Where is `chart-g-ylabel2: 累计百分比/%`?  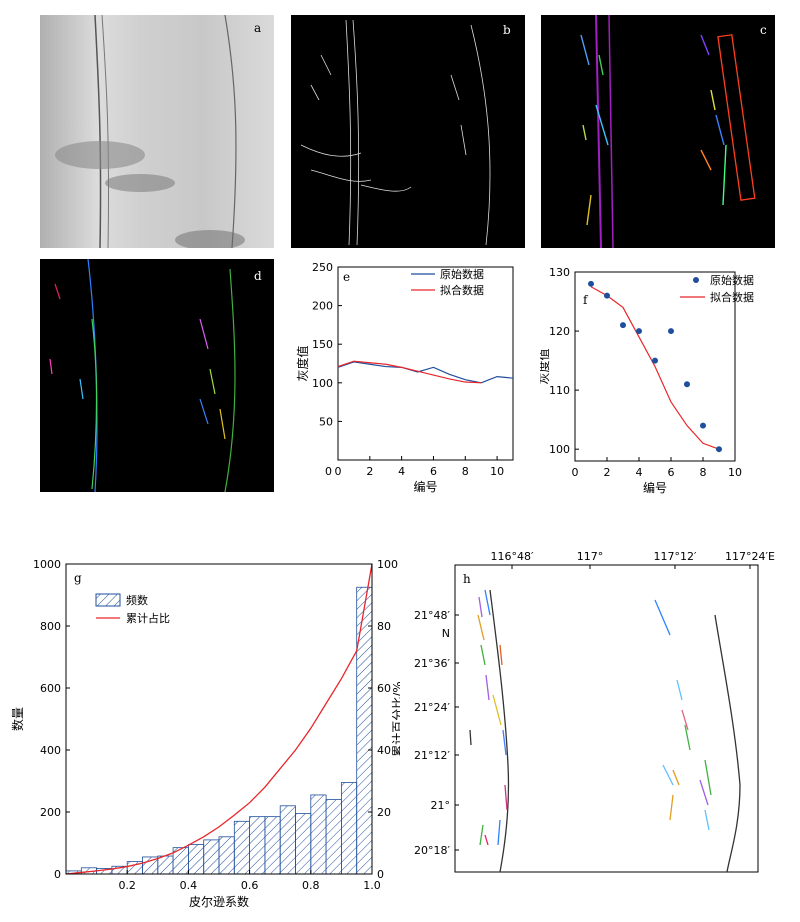
chart-g-ylabel2: 累计百分比/% is located at coordinates (395, 718).